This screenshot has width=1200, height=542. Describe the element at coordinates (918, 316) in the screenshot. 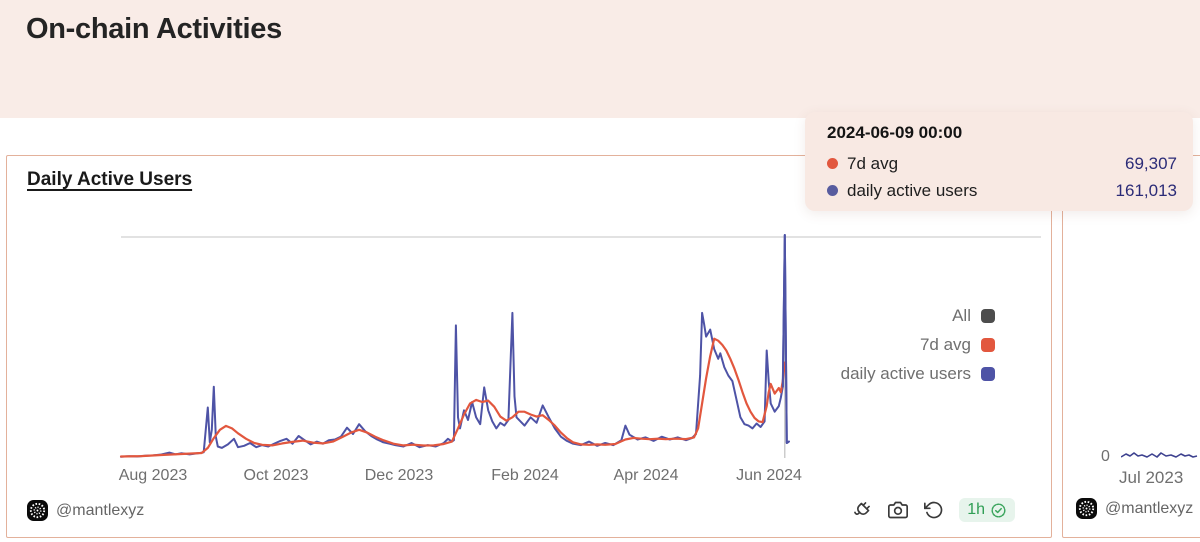

I see `legend-item-all: All` at that location.